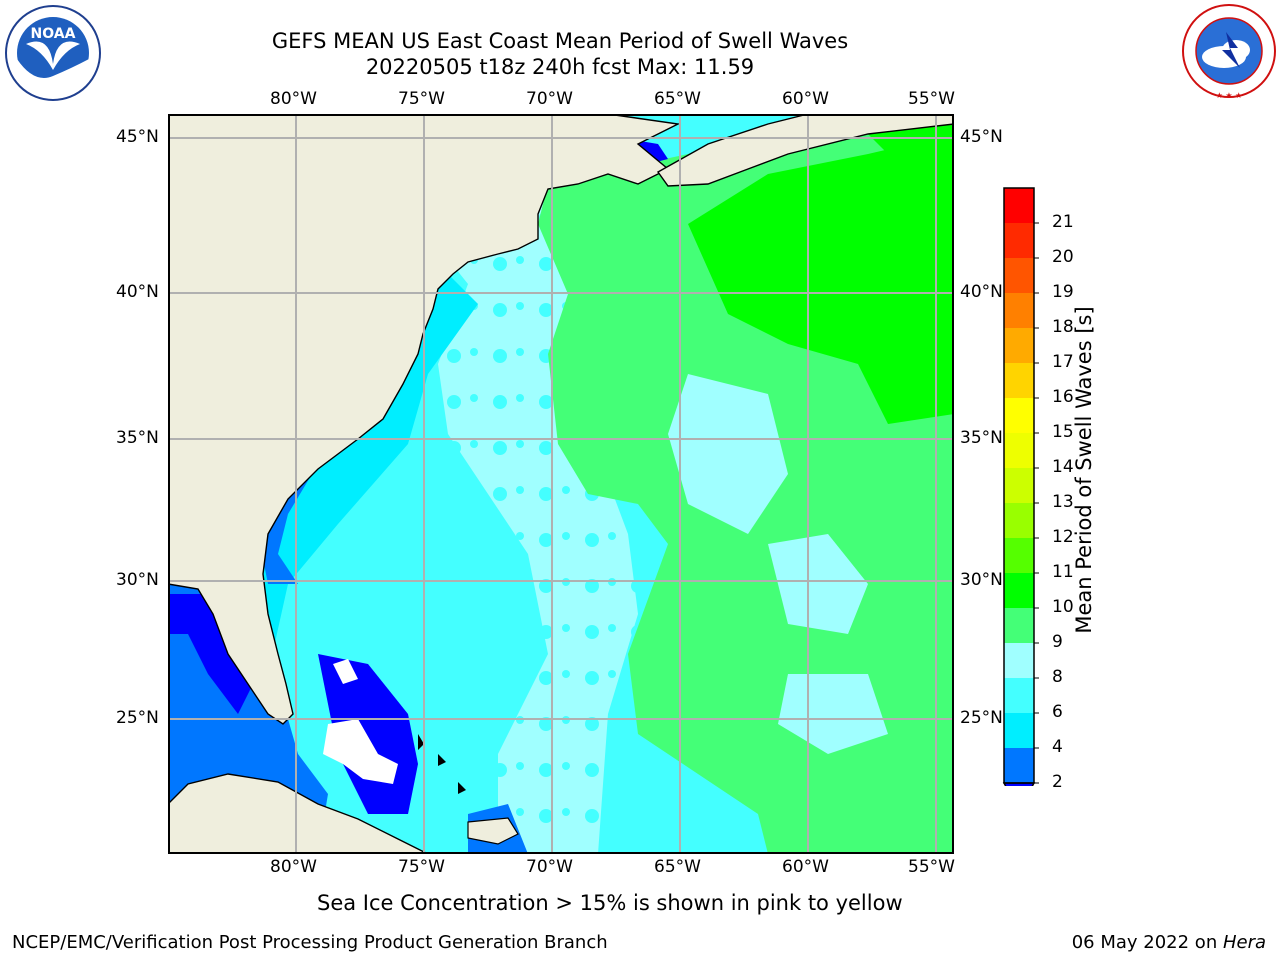 This screenshot has width=1280, height=960. What do you see at coordinates (1057, 677) in the screenshot?
I see `colorbar-tick-label: 8` at bounding box center [1057, 677].